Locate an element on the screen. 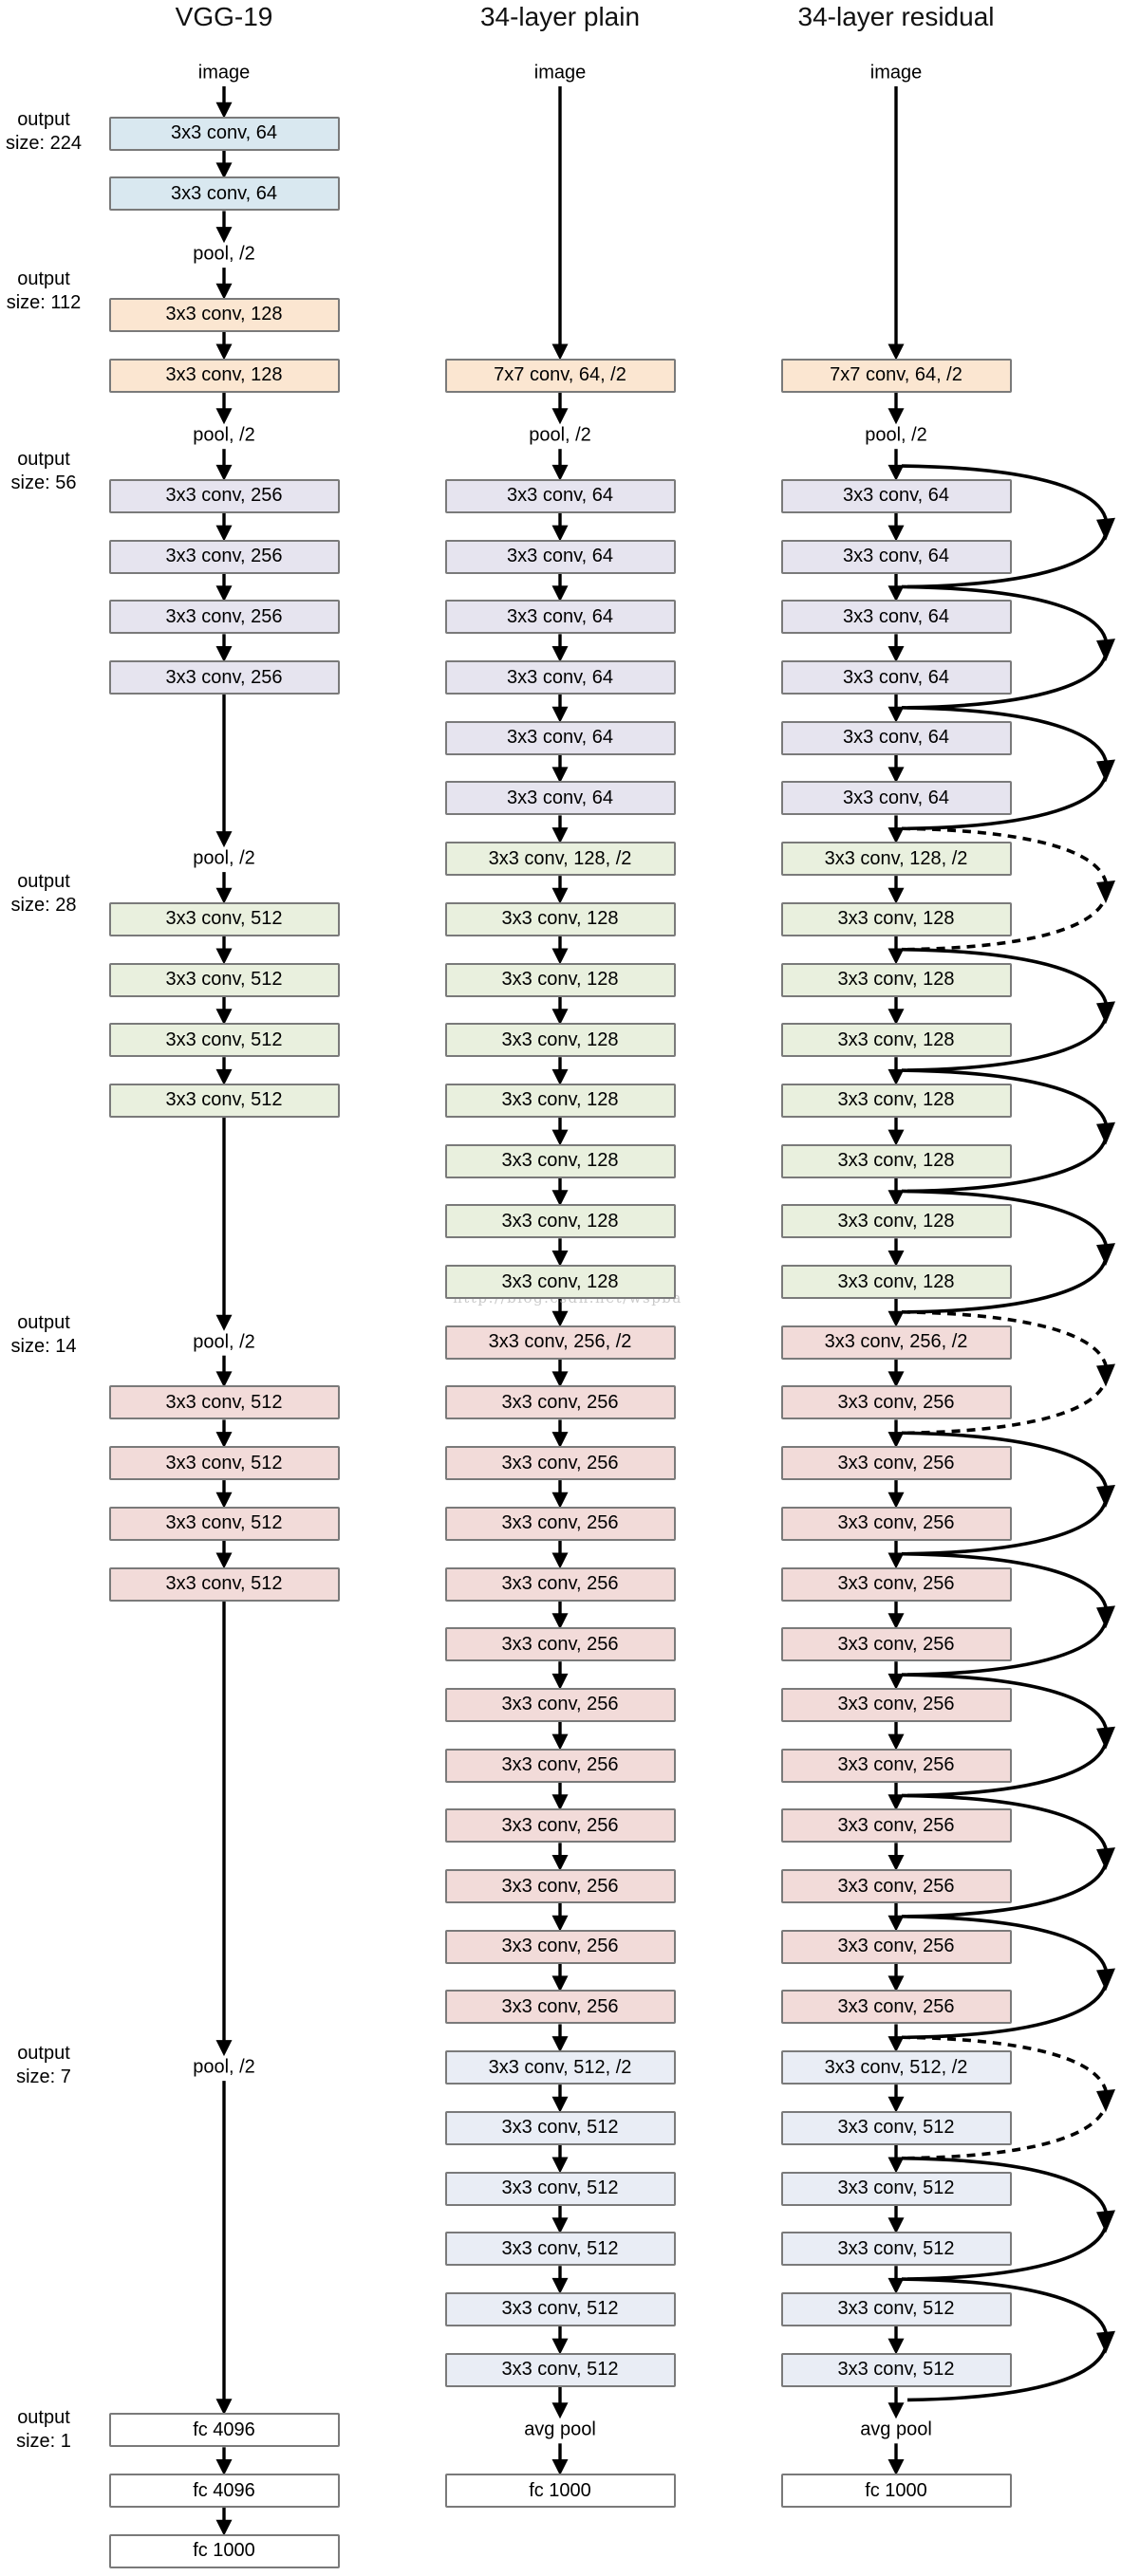 The width and height of the screenshot is (1121, 2576). output-size-label: output size: 28 is located at coordinates (43, 893).